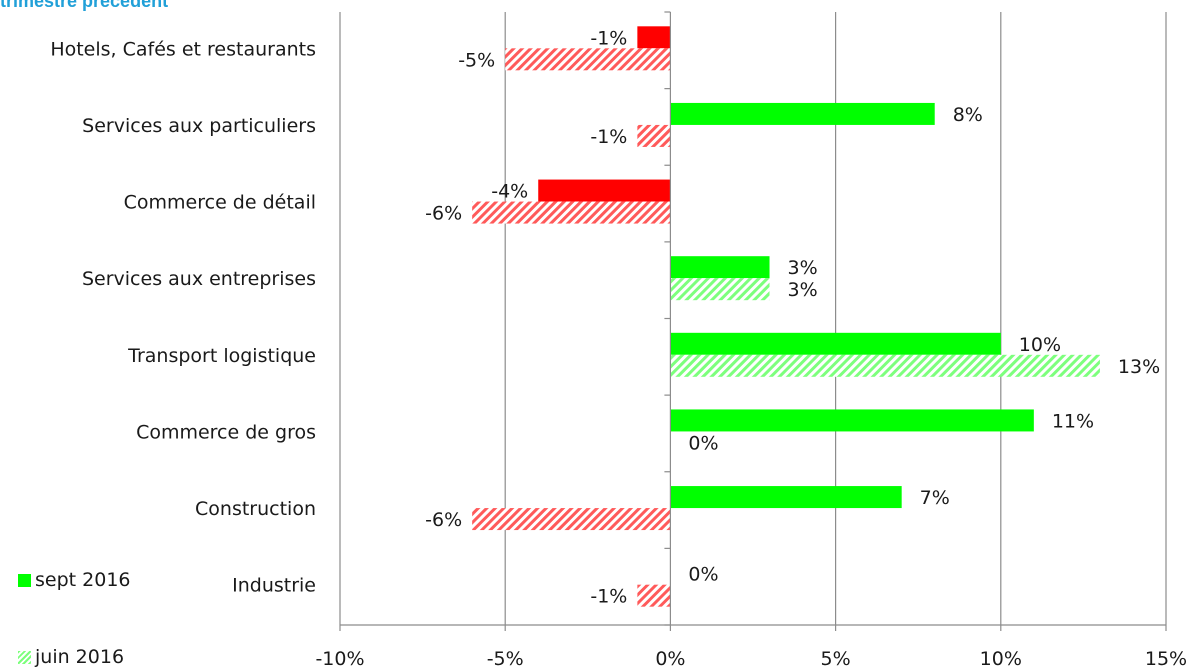 This screenshot has height=670, width=1194. Describe the element at coordinates (84, 5) in the screenshot. I see `chart-title: trimestre précédent` at that location.